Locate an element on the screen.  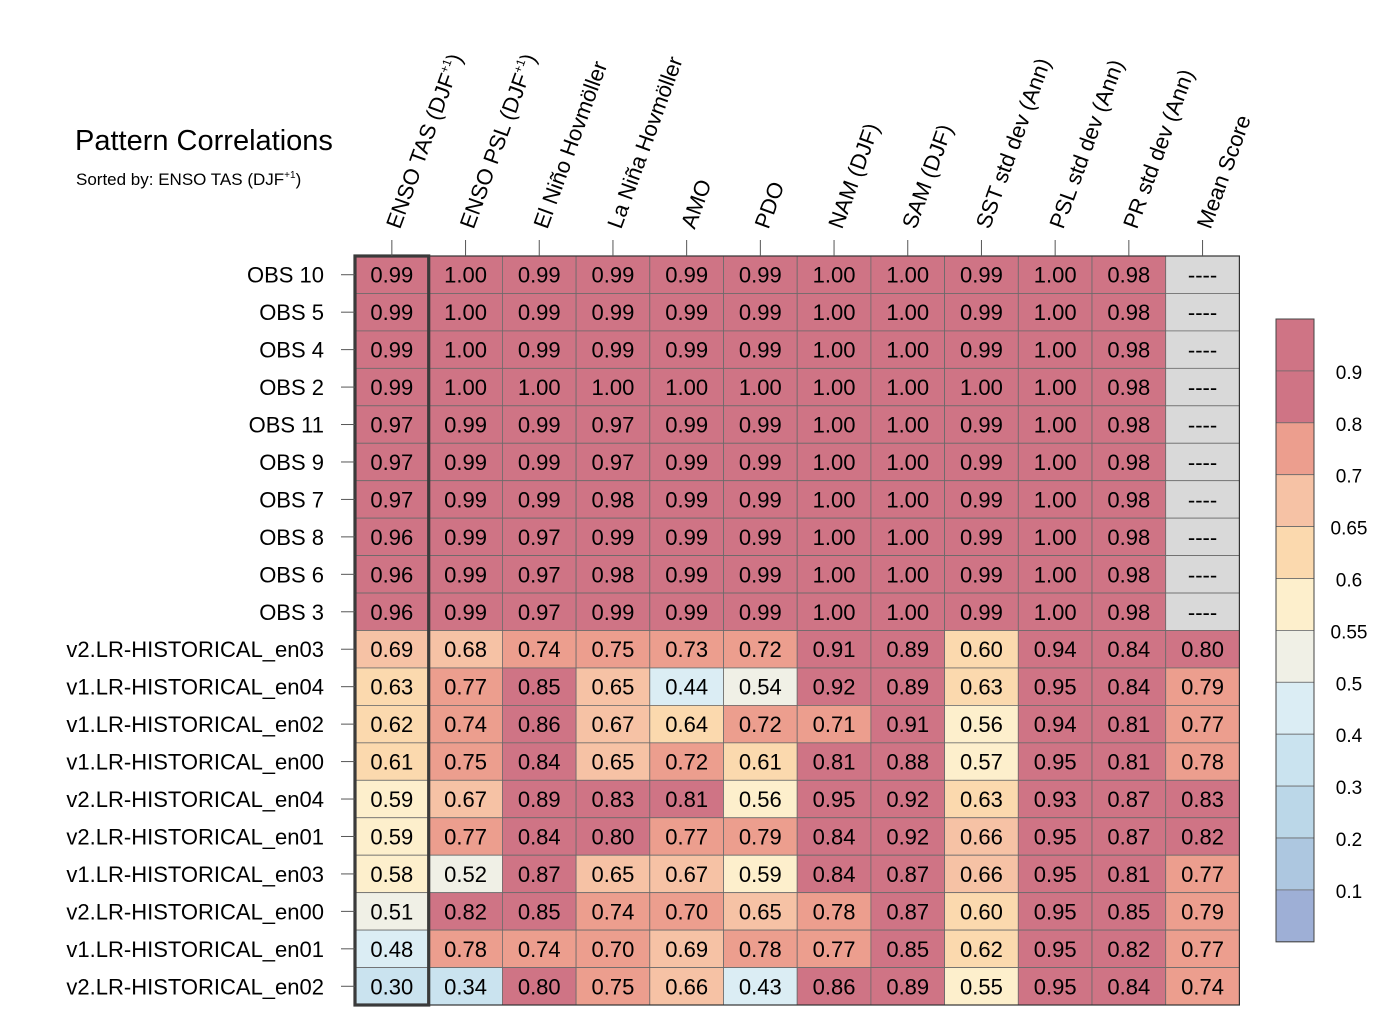
row-label: v1.LR-HISTORICAL_en02 is located at coordinates (195, 724).